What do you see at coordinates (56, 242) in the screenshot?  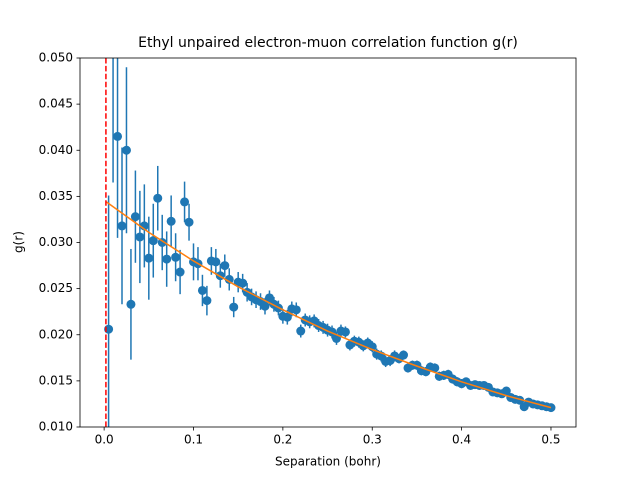 I see `y-tick-label: 0.030` at bounding box center [56, 242].